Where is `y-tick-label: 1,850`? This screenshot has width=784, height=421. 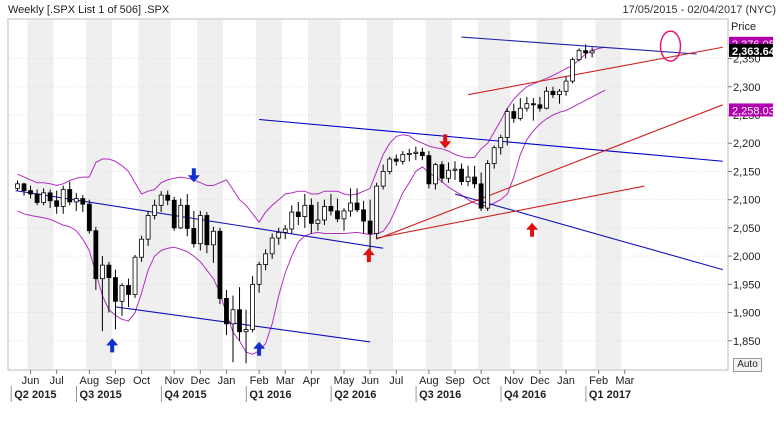
y-tick-label: 1,850 is located at coordinates (747, 342).